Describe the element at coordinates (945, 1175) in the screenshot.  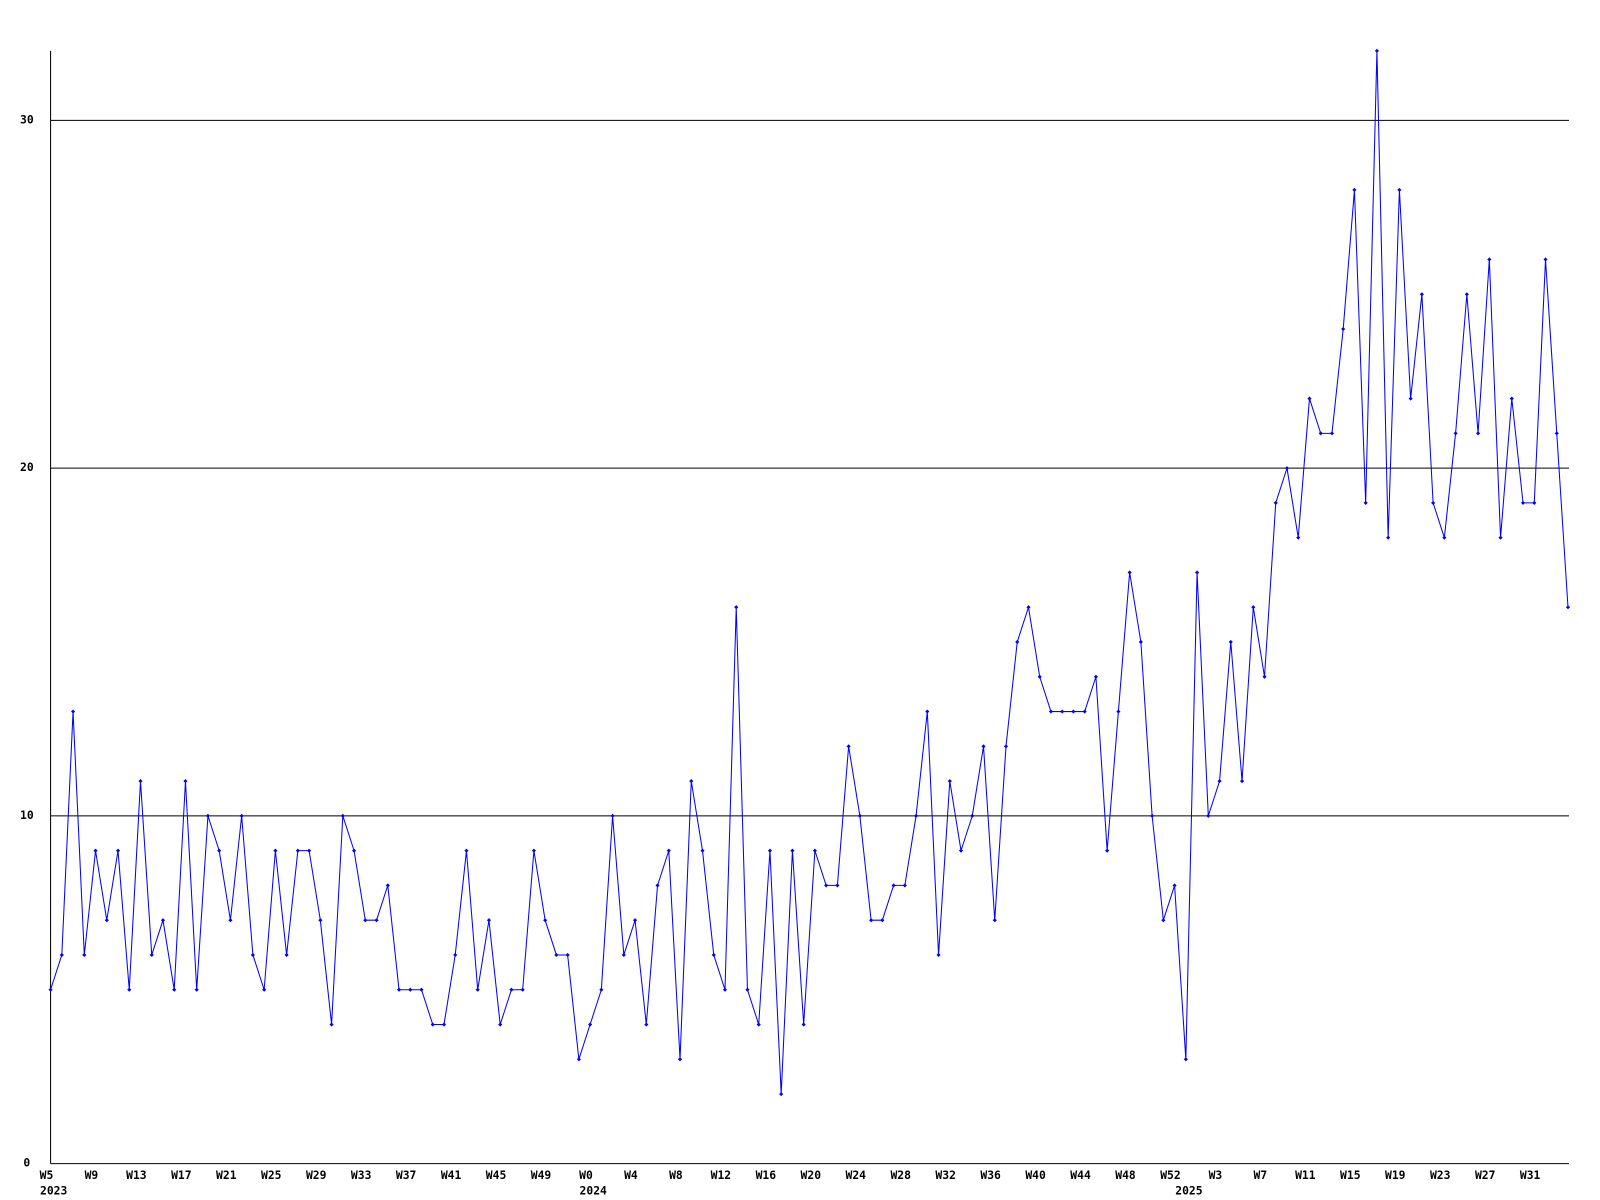
I see `x-tick-label: W32` at that location.